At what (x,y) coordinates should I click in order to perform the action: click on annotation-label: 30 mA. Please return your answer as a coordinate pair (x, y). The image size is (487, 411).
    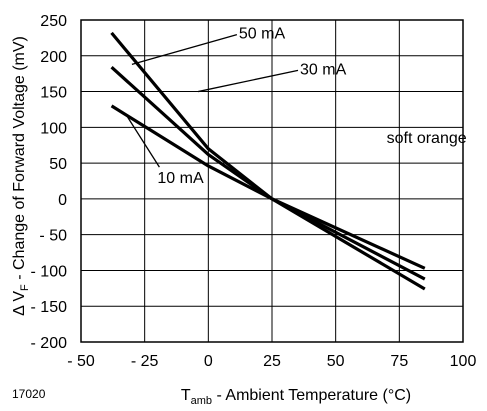
    Looking at the image, I should click on (323, 69).